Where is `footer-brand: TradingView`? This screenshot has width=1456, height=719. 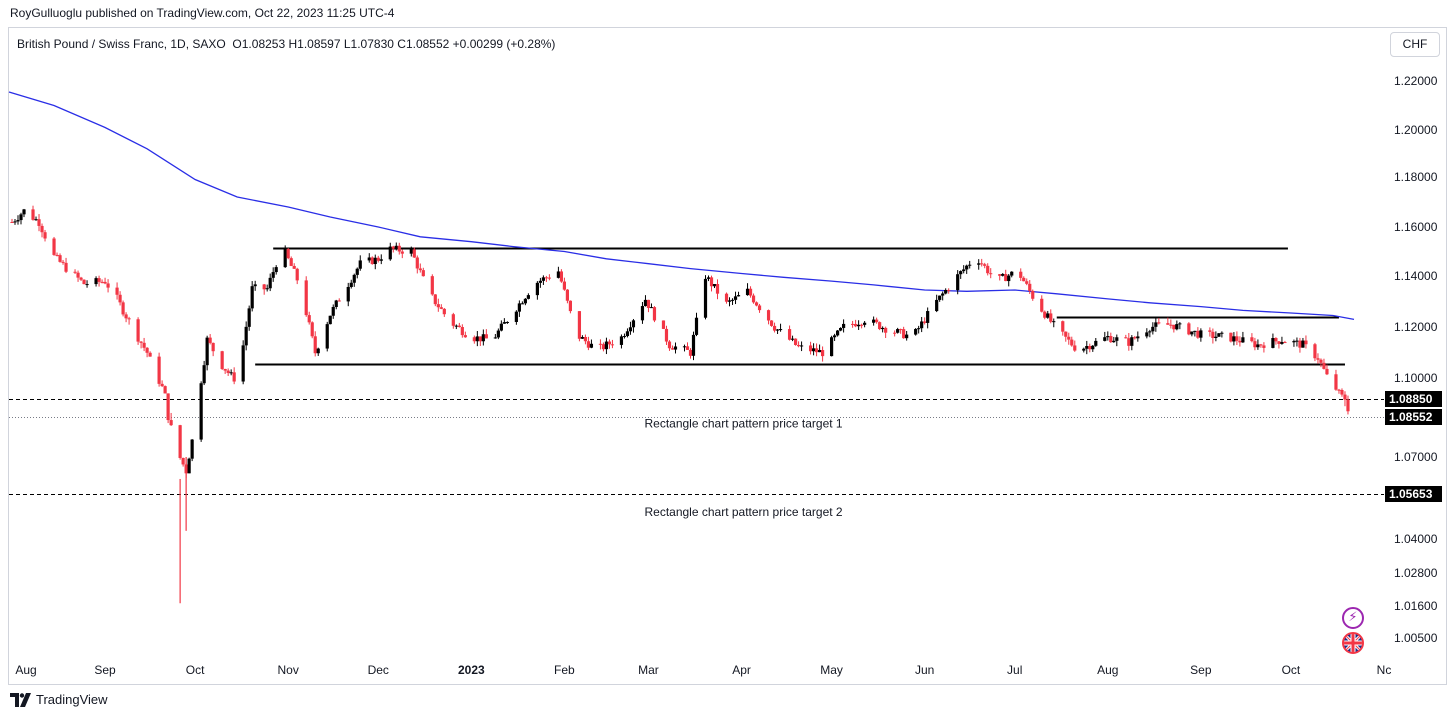 footer-brand: TradingView is located at coordinates (59, 699).